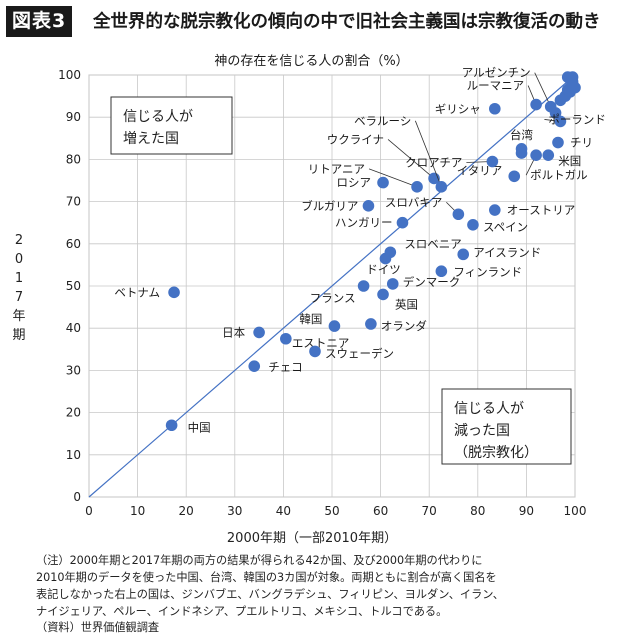  What do you see at coordinates (383, 270) in the screenshot?
I see `data-label: ドイツ` at bounding box center [383, 270].